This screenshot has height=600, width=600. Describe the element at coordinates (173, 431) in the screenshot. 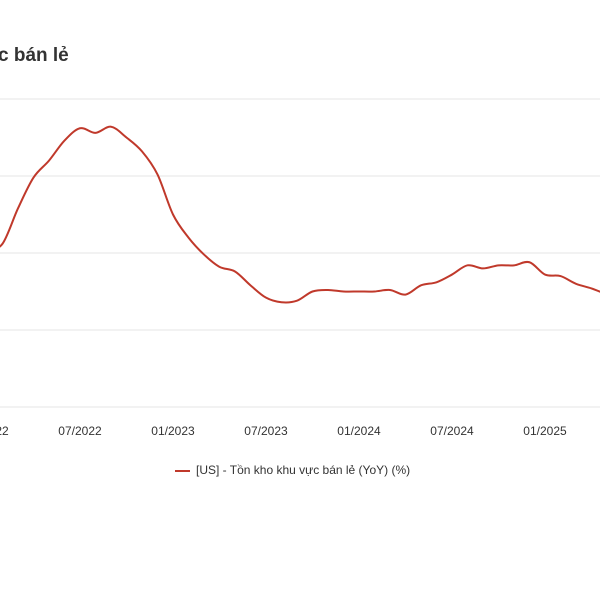

I see `x-tick-label: 01/2023` at that location.